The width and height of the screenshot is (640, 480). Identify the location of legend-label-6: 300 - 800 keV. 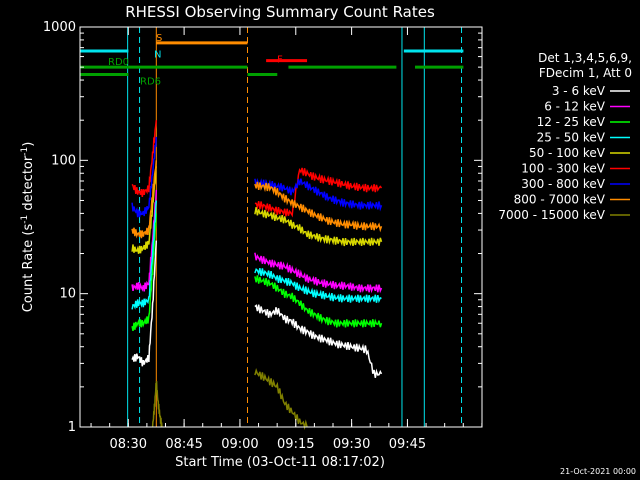
(563, 184).